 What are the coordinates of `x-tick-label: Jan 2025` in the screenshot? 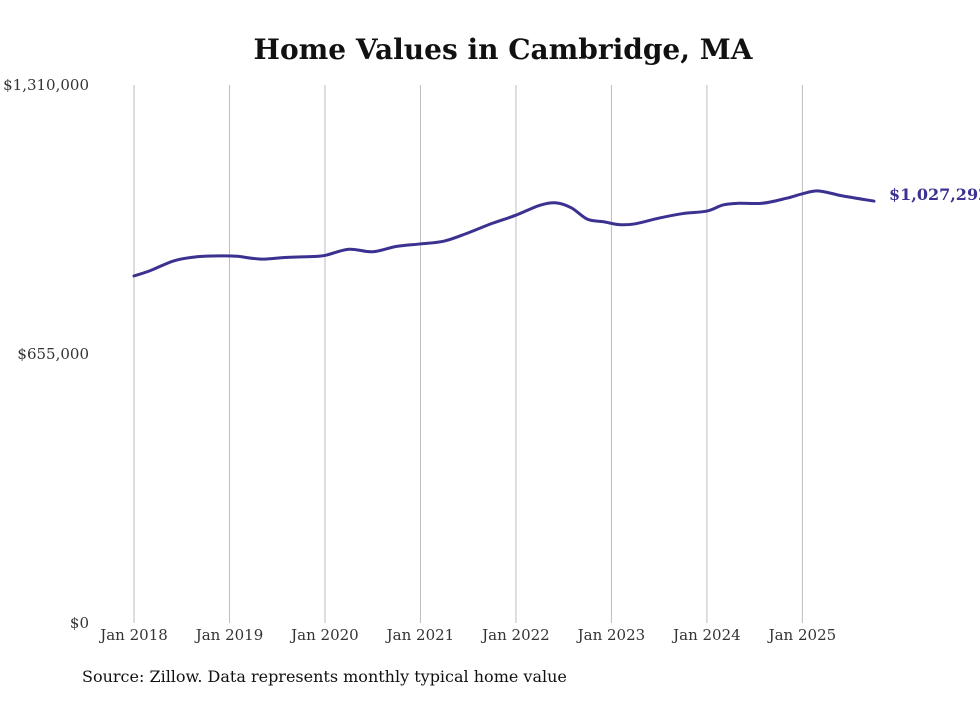 It's located at (802, 635).